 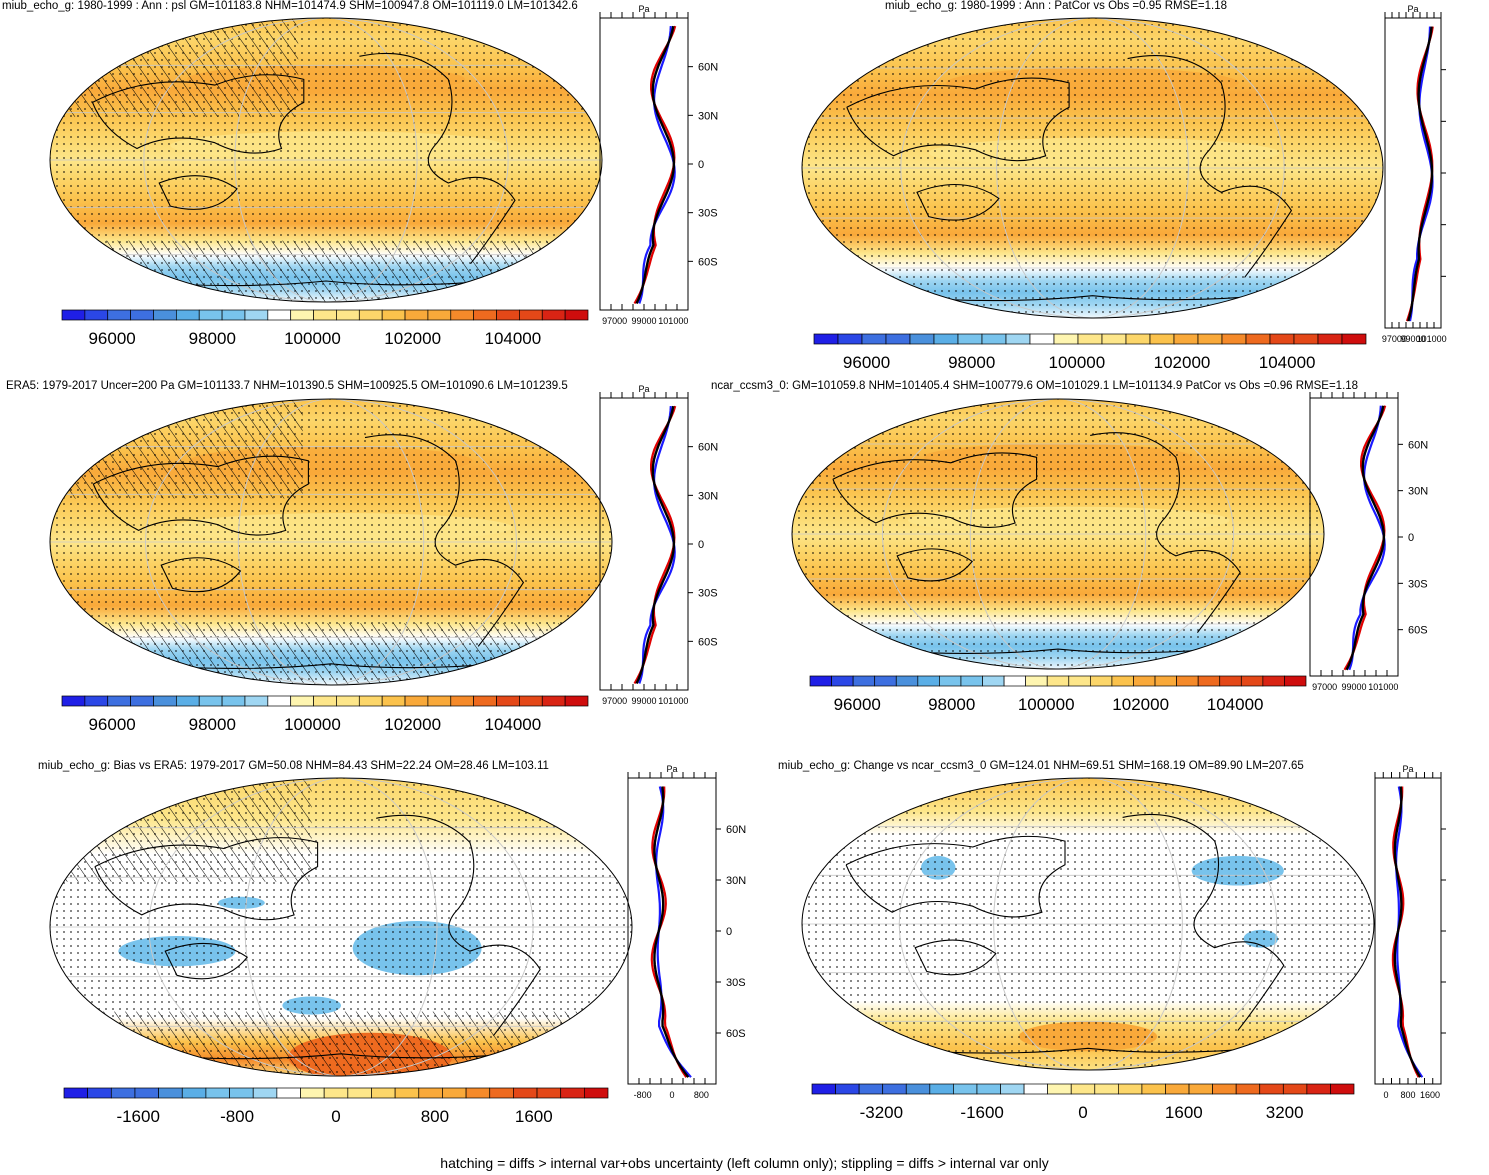 What do you see at coordinates (237, 1116) in the screenshot?
I see `colorbar-tick-label: -800` at bounding box center [237, 1116].